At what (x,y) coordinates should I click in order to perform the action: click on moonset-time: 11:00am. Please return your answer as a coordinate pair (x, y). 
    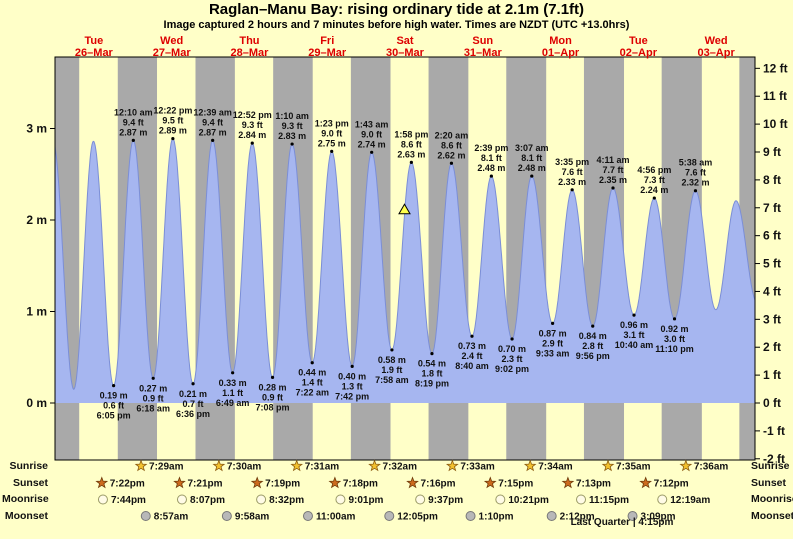
    Looking at the image, I should click on (336, 517).